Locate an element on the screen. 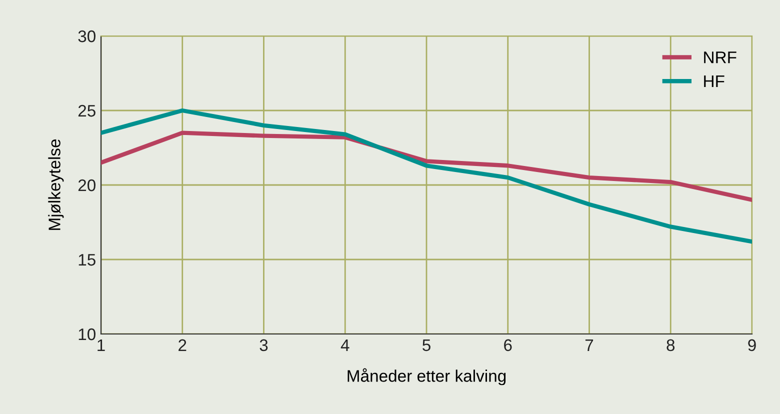  legend-label: NRF is located at coordinates (720, 58).